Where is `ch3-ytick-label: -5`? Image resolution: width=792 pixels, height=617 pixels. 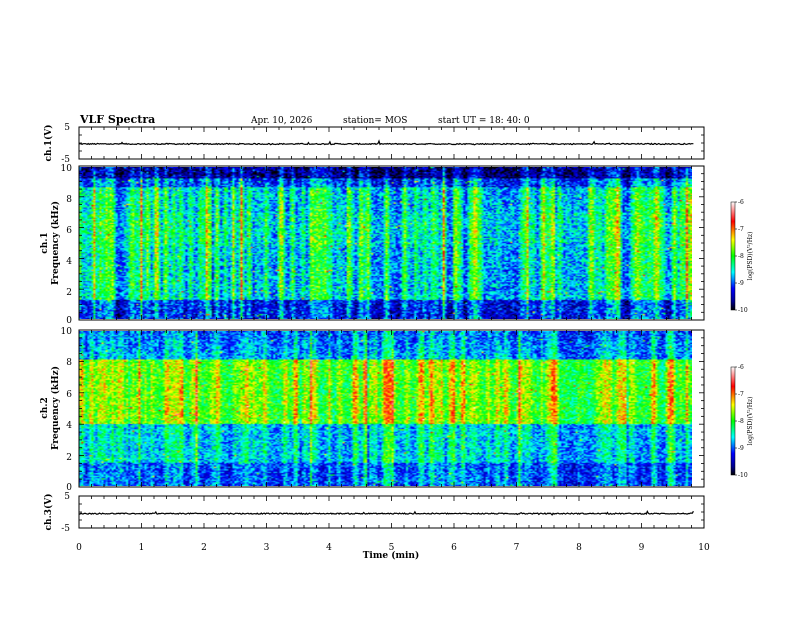
ch3-ytick-label: -5 is located at coordinates (65, 529).